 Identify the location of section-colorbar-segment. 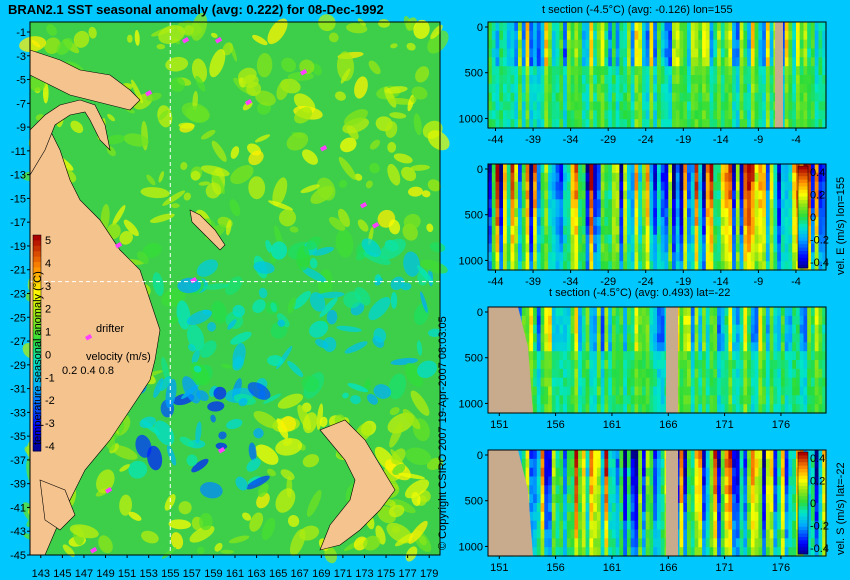
(803, 256).